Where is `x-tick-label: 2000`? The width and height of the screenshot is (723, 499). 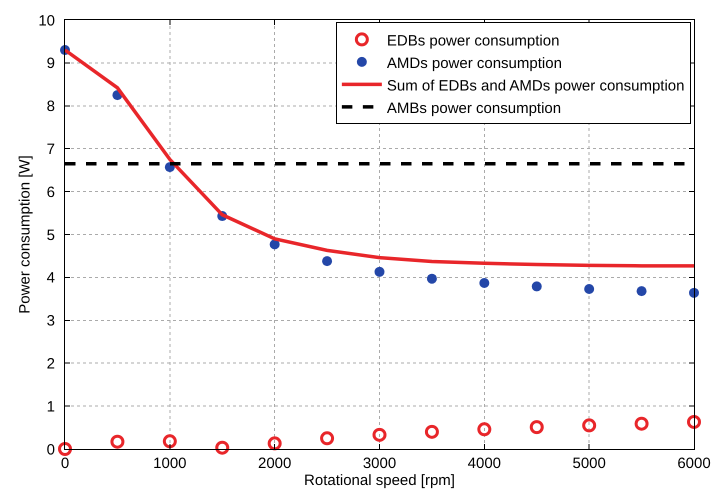 x-tick-label: 2000 is located at coordinates (275, 463).